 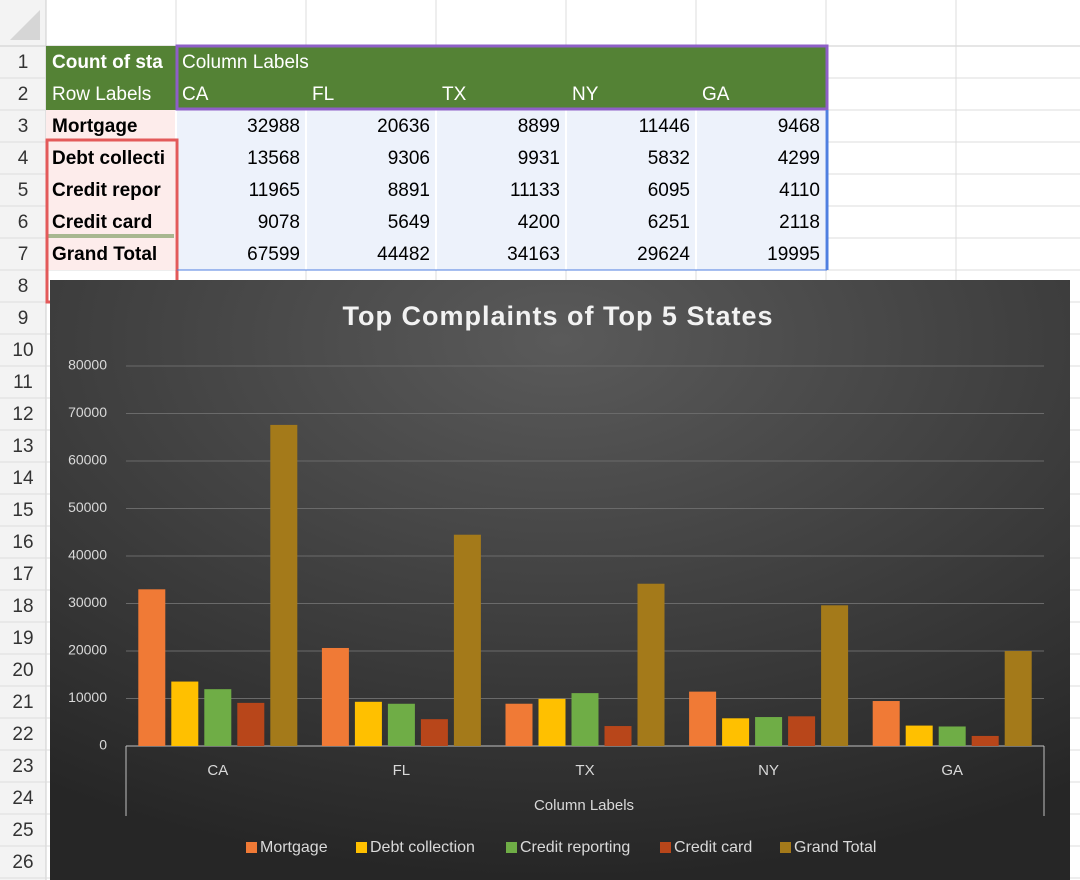 I want to click on column-header: GA, so click(x=716, y=94).